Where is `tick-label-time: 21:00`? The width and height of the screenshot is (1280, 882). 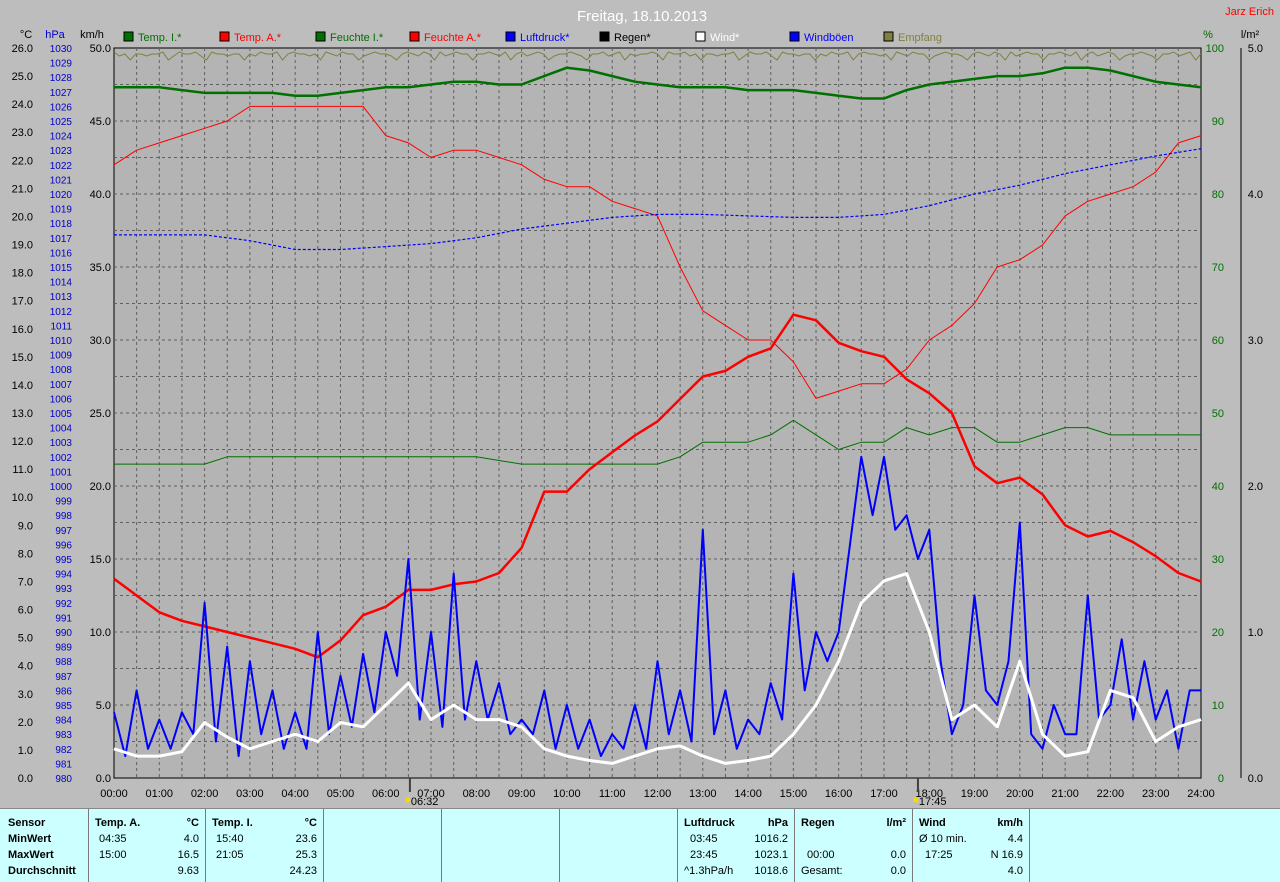
tick-label-time: 21:00 is located at coordinates (1065, 794).